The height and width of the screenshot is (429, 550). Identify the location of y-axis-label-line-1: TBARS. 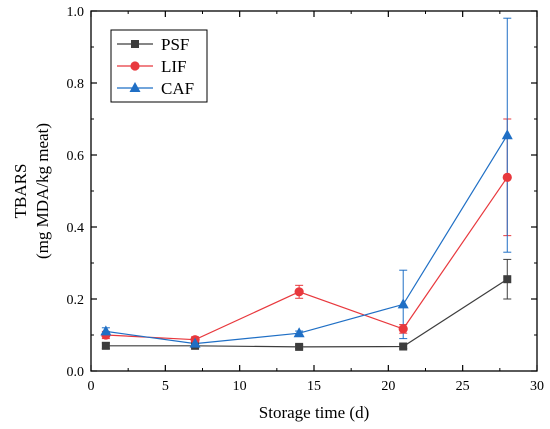
(20, 191).